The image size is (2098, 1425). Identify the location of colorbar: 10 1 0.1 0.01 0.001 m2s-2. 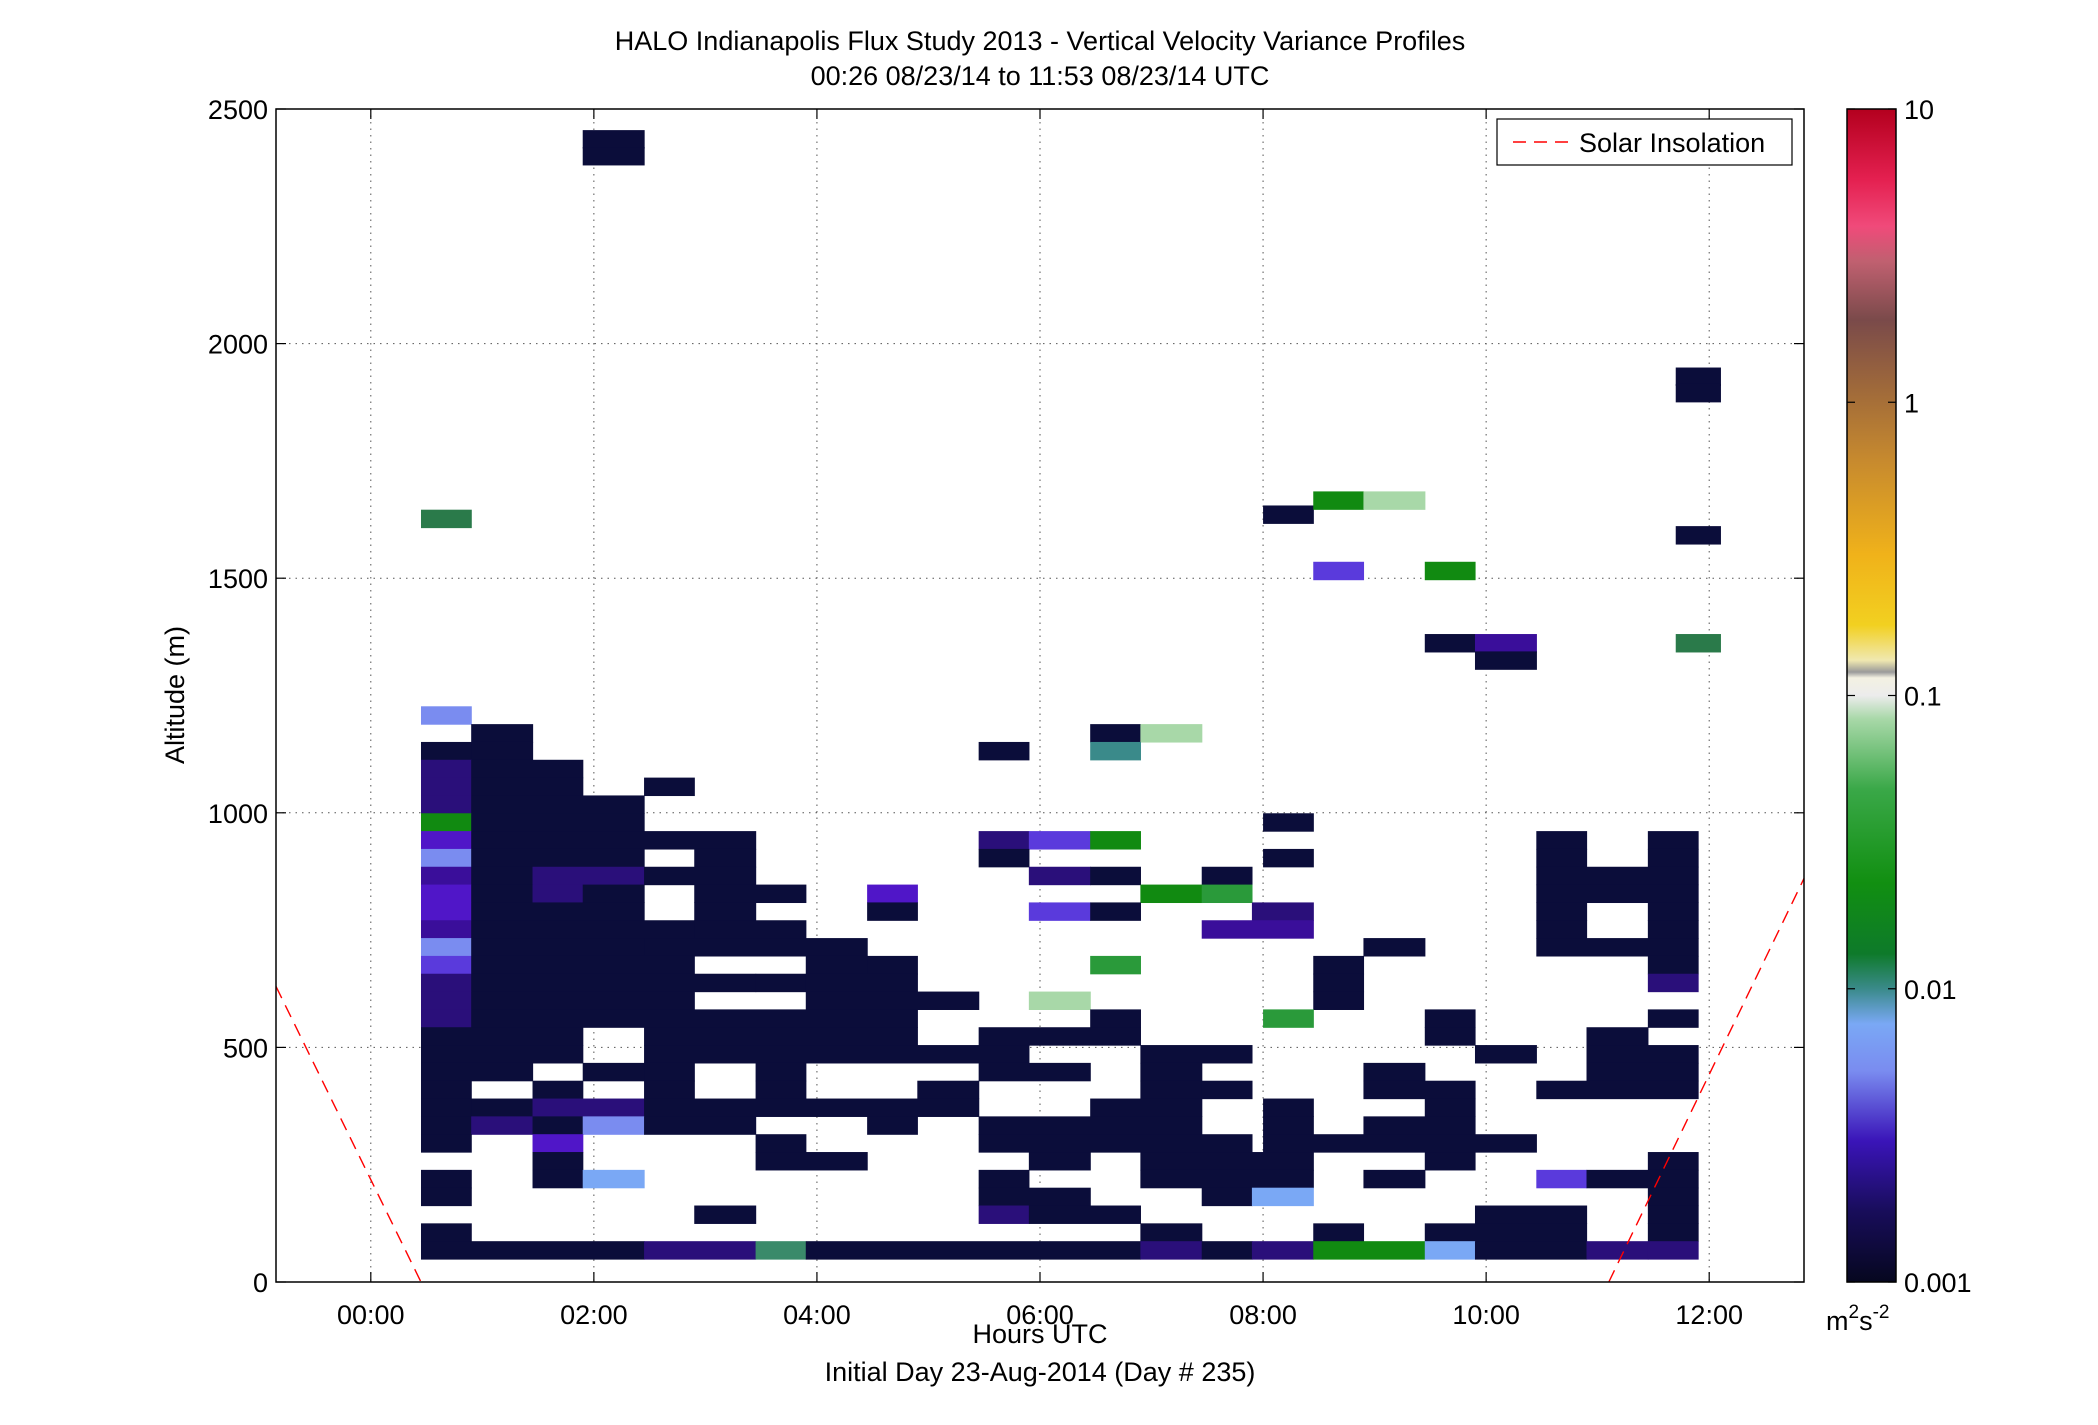
(1899, 715).